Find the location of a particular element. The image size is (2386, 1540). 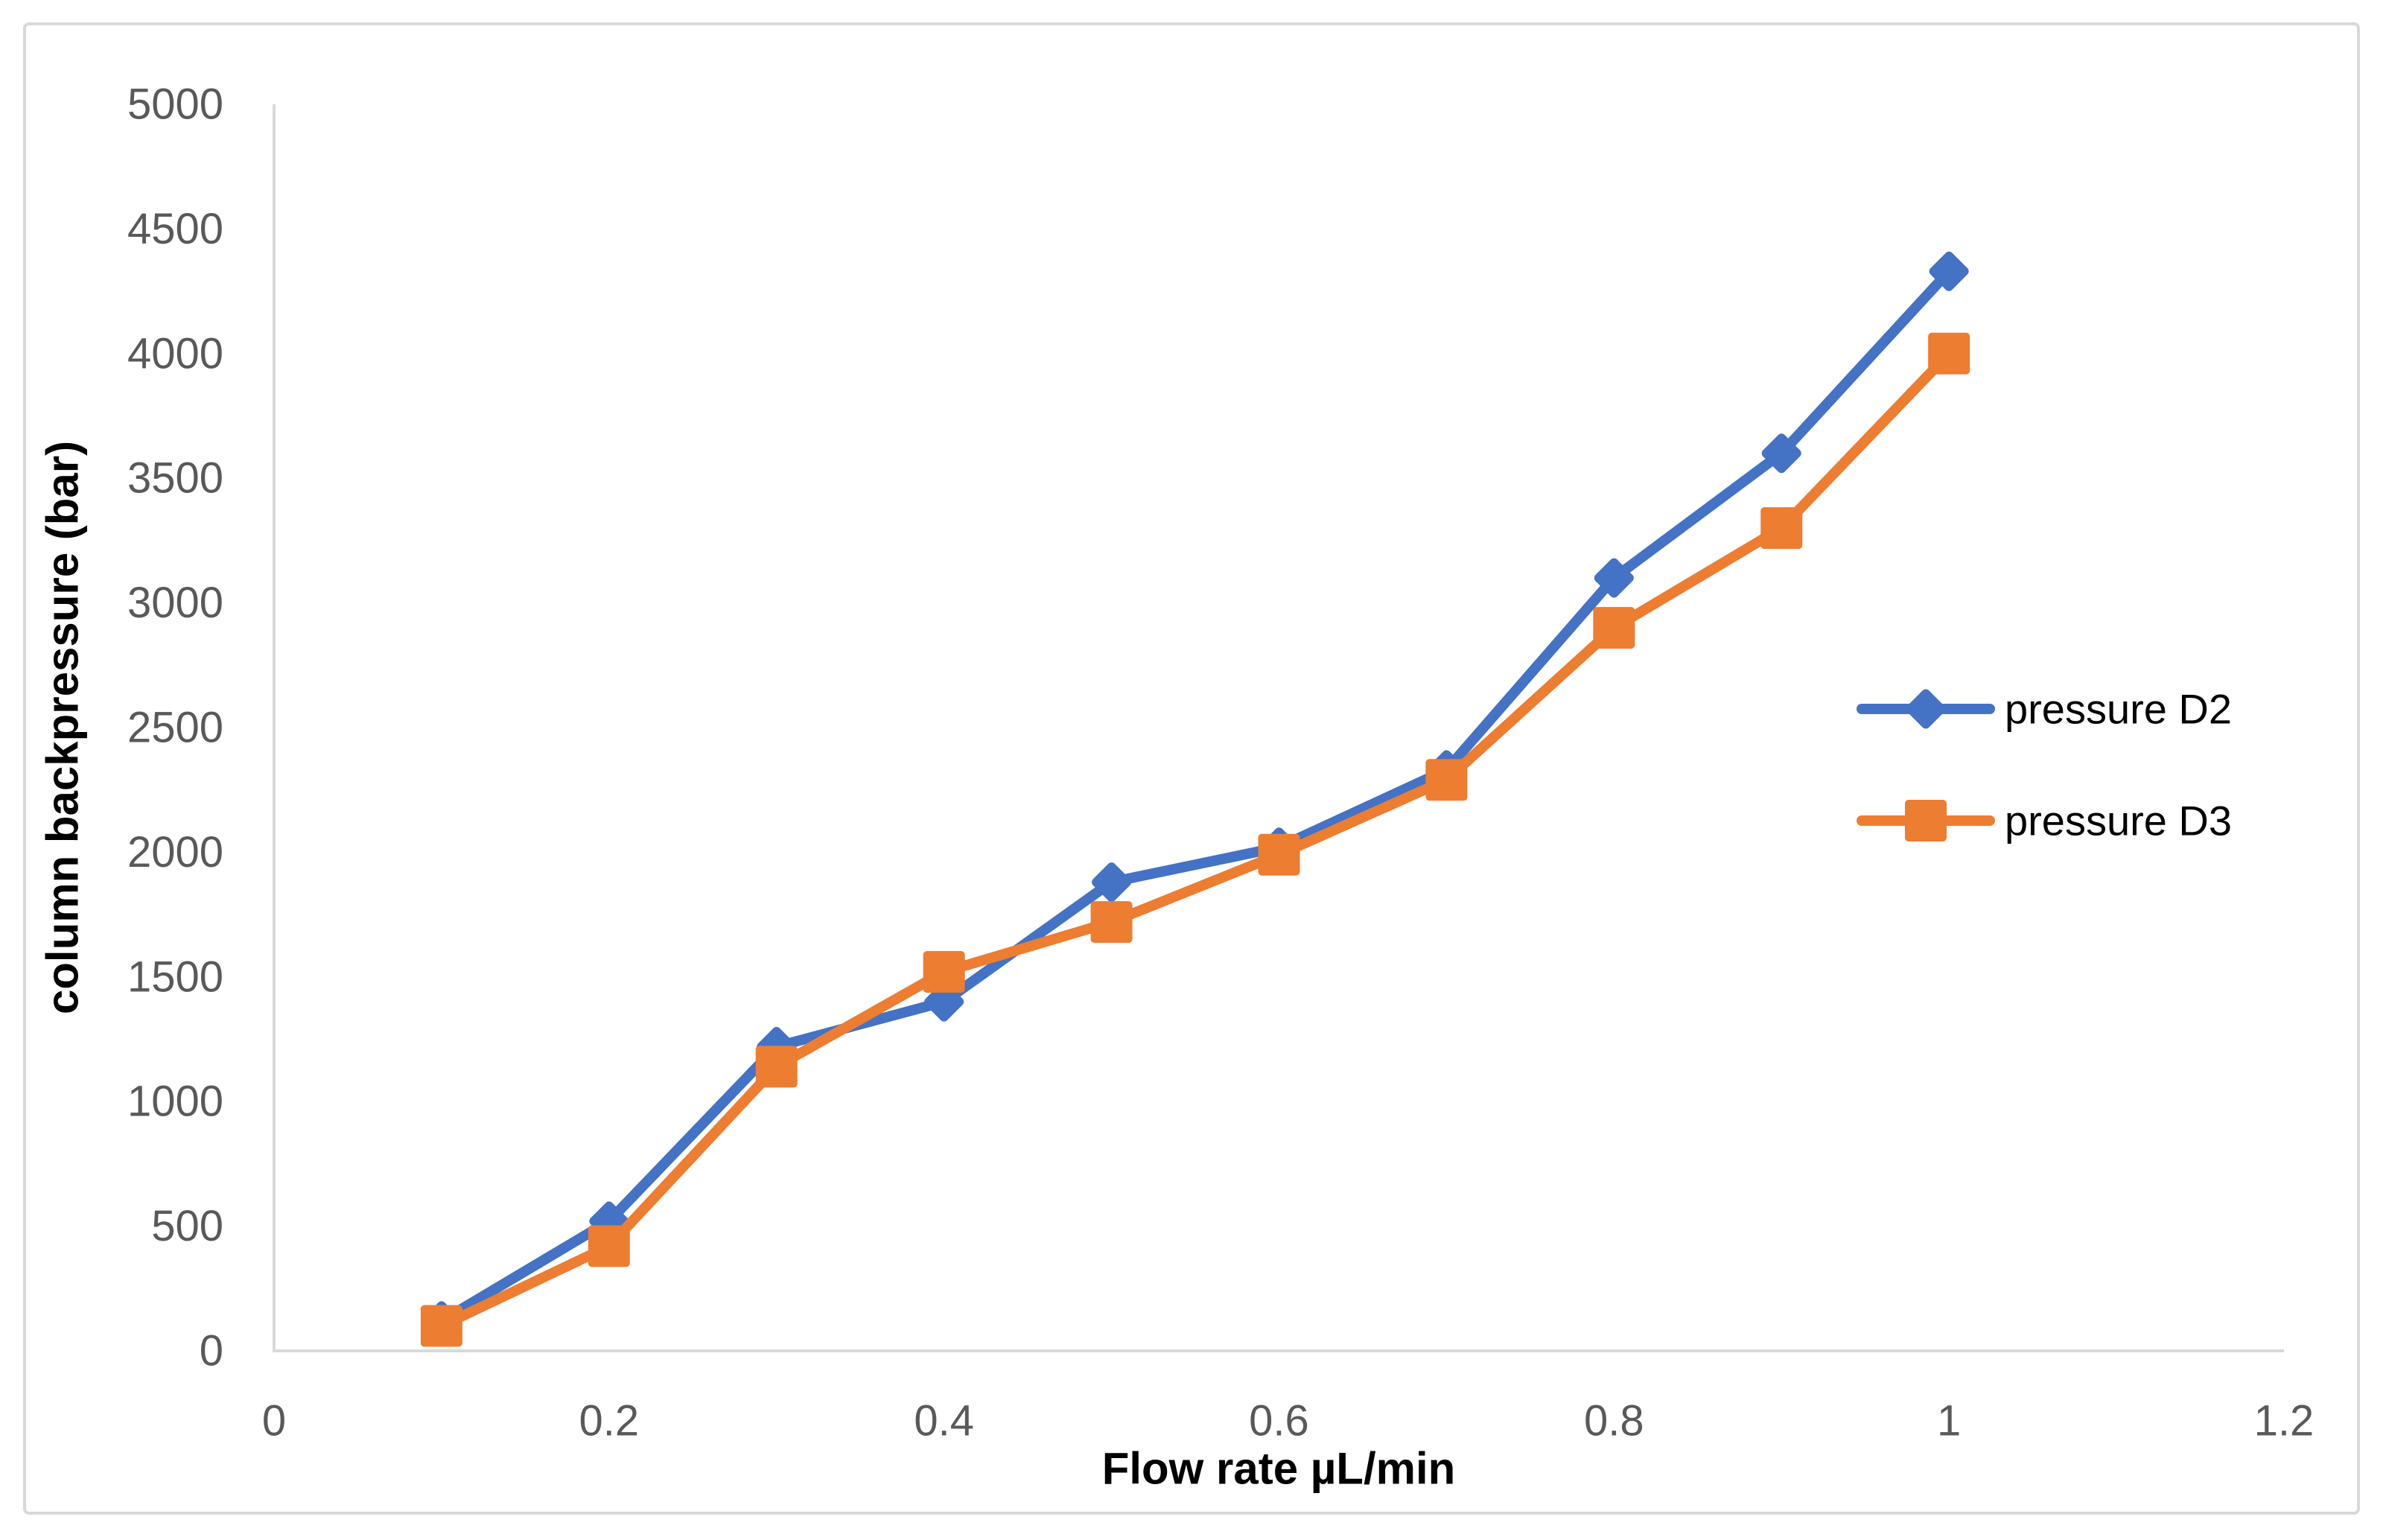

x-tick-label: 0.2 is located at coordinates (609, 1421).